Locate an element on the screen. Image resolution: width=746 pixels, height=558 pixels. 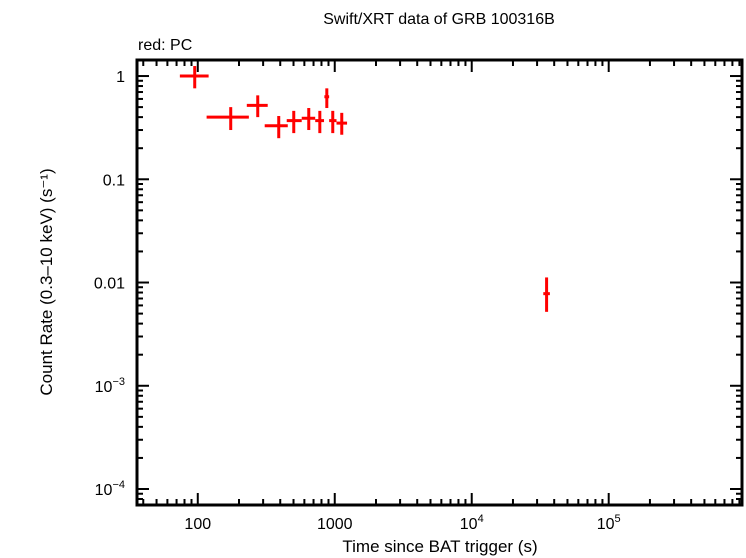
x-tick-label: 1000 is located at coordinates (335, 524).